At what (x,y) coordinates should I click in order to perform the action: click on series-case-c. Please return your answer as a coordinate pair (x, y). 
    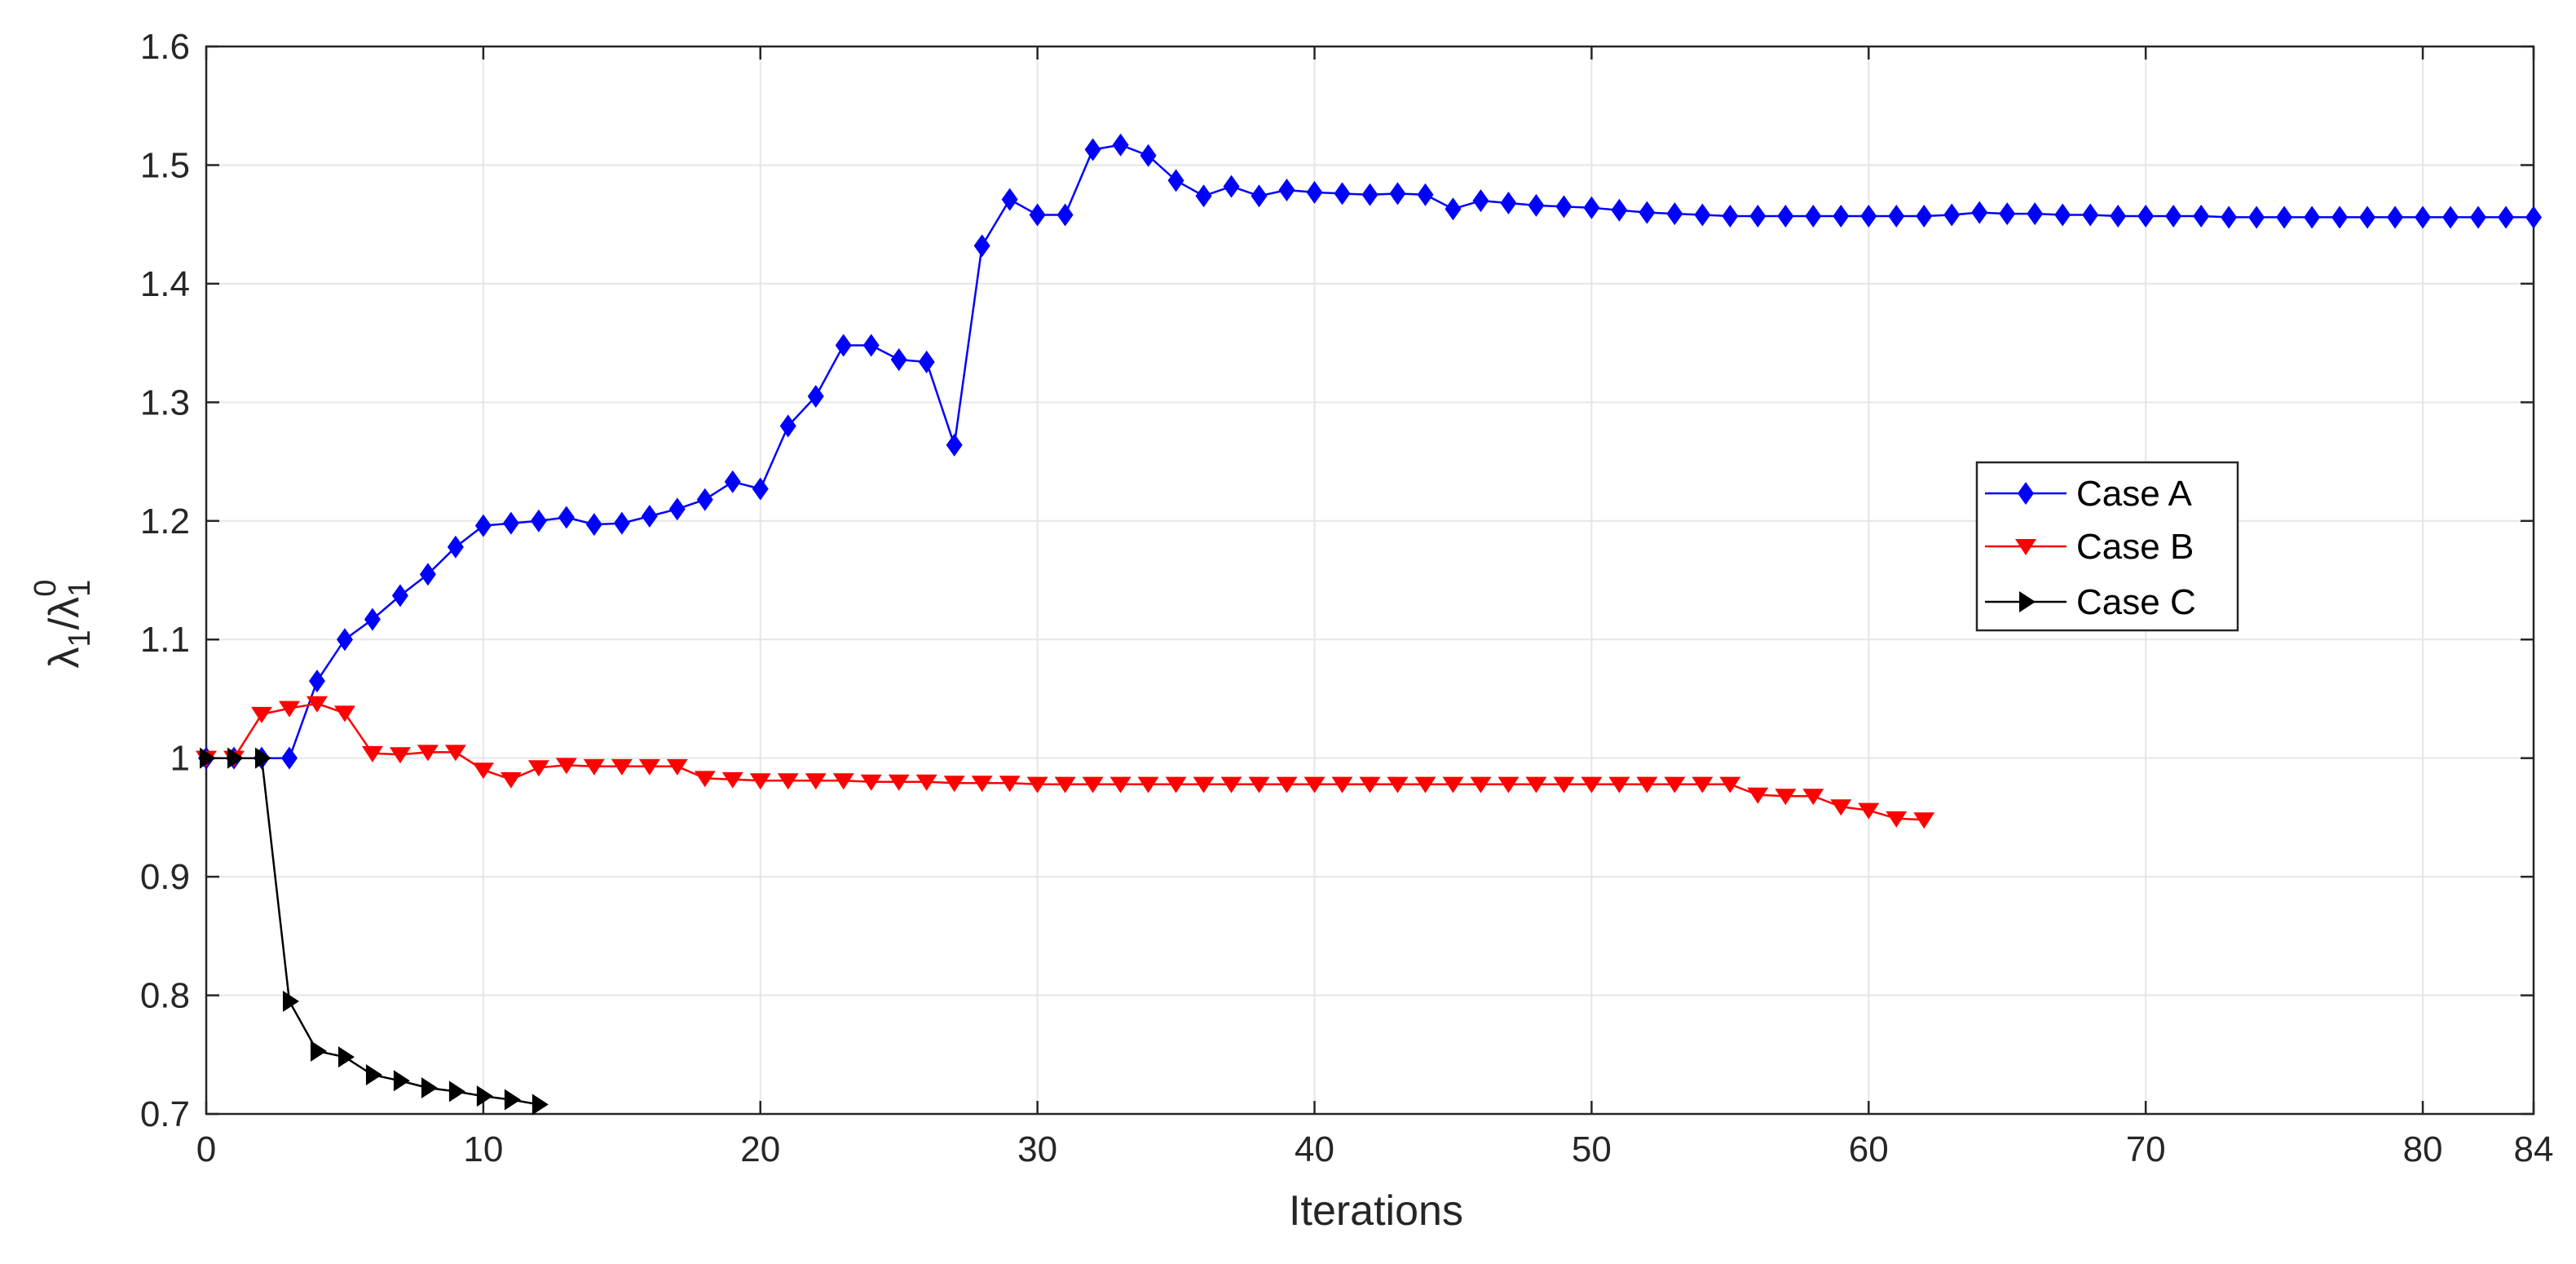
    Looking at the image, I should click on (374, 931).